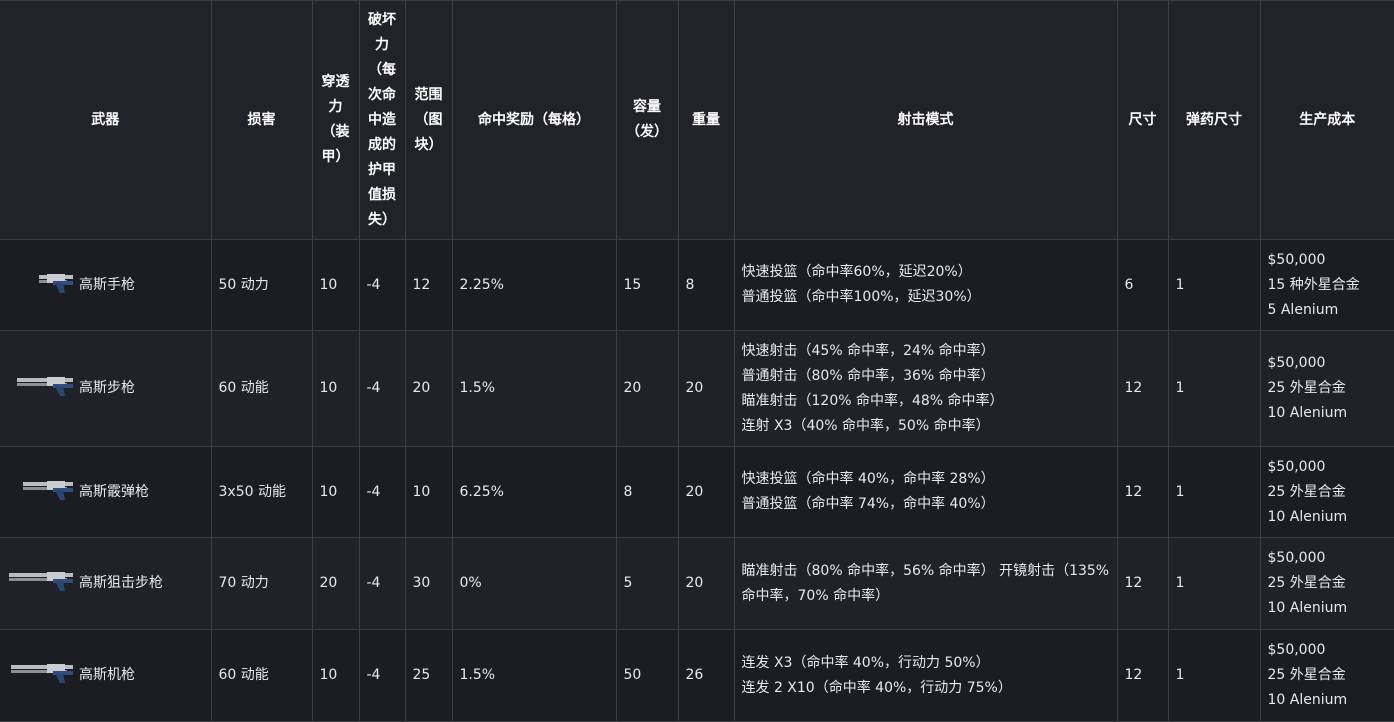 The height and width of the screenshot is (722, 1394). Describe the element at coordinates (40, 492) in the screenshot. I see `gauss-shotgun-icon` at that location.